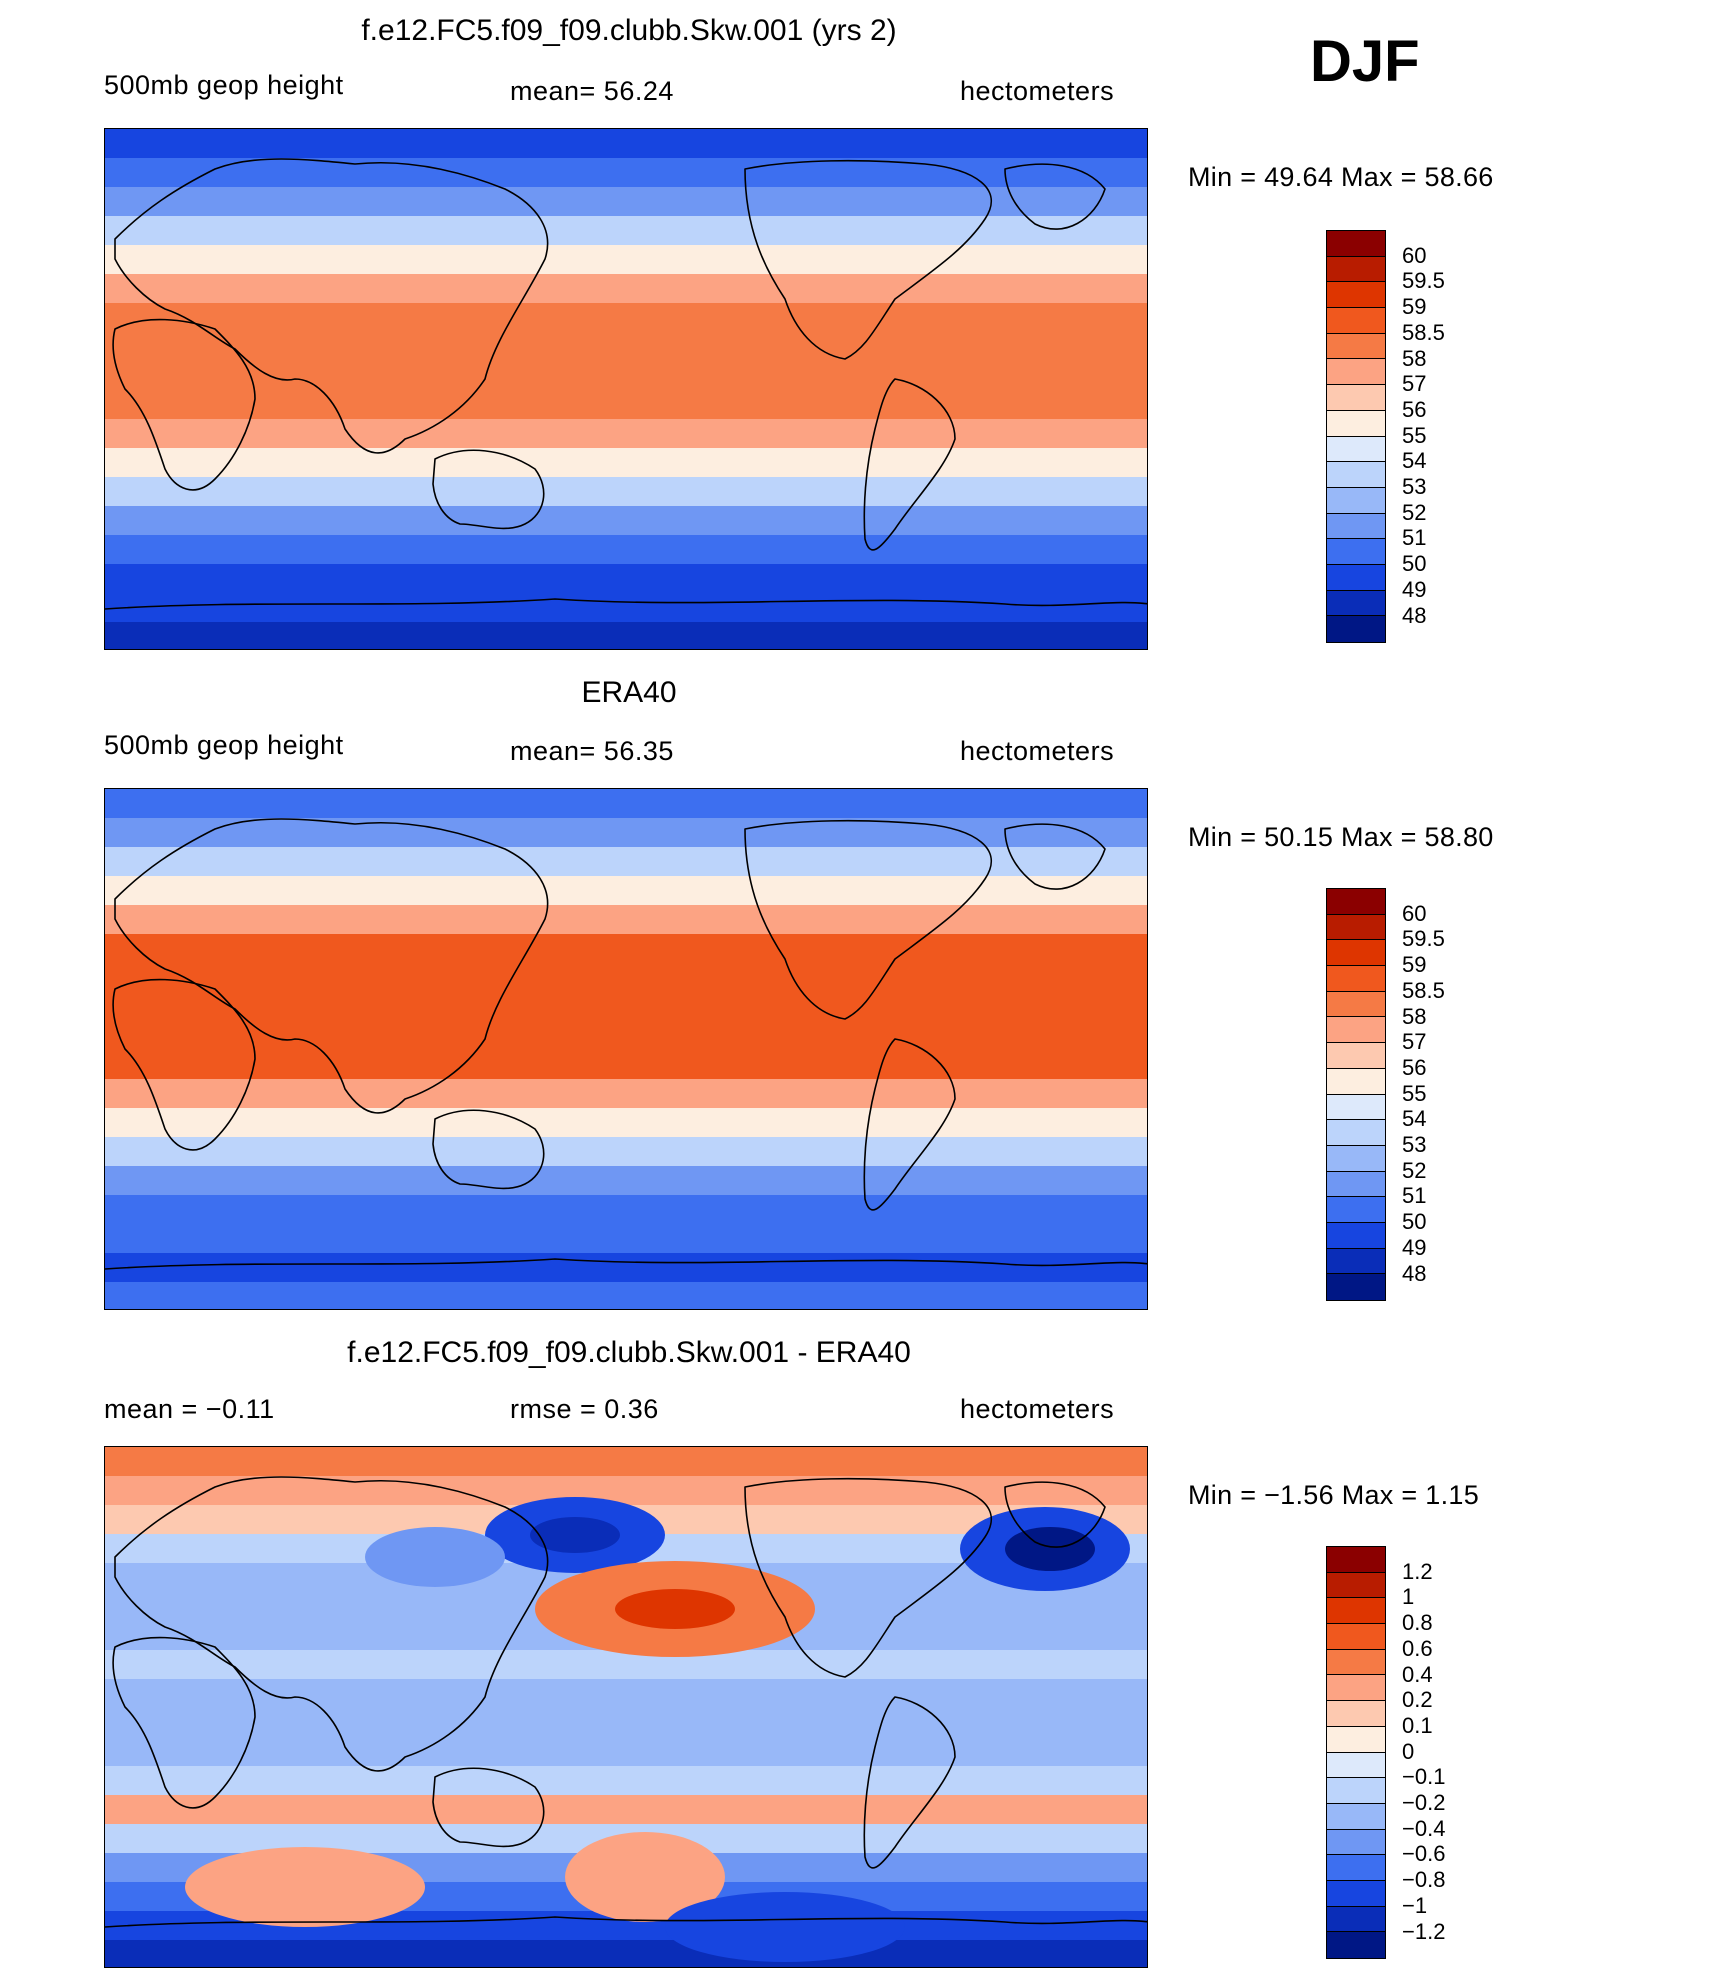 This screenshot has height=1974, width=1710. I want to click on panel-1-colorbar, so click(1356, 436).